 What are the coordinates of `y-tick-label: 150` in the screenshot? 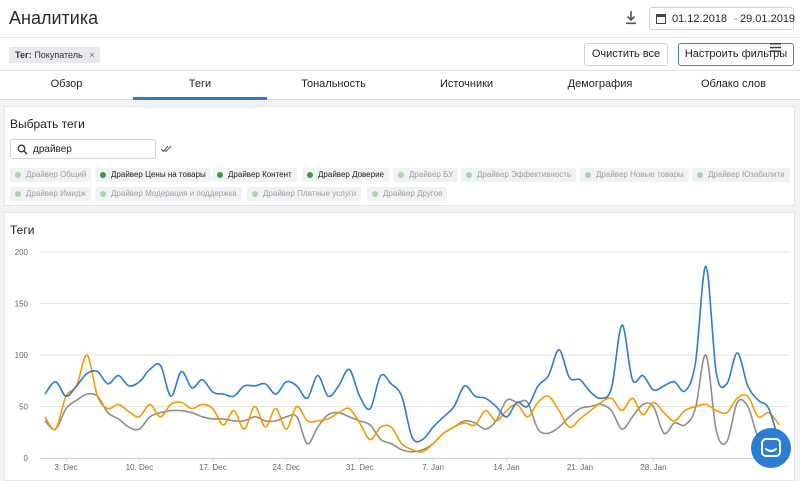 It's located at (22, 304).